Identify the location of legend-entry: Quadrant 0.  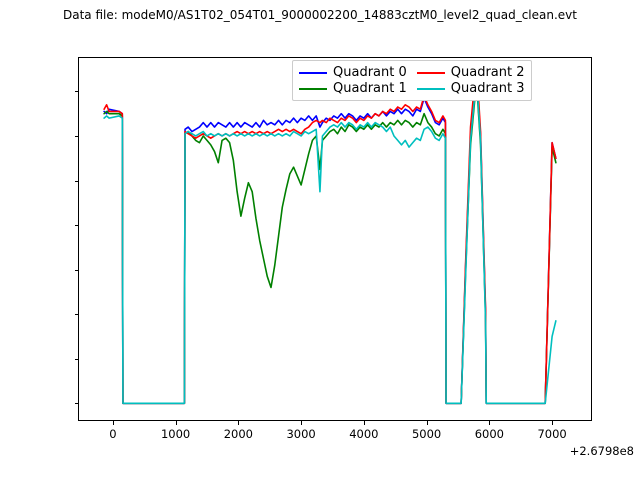
(353, 72).